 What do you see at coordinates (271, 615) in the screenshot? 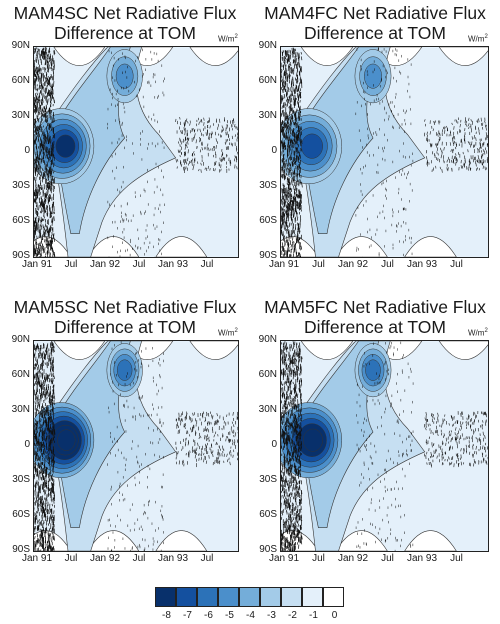
I see `colorbar-label: -3` at bounding box center [271, 615].